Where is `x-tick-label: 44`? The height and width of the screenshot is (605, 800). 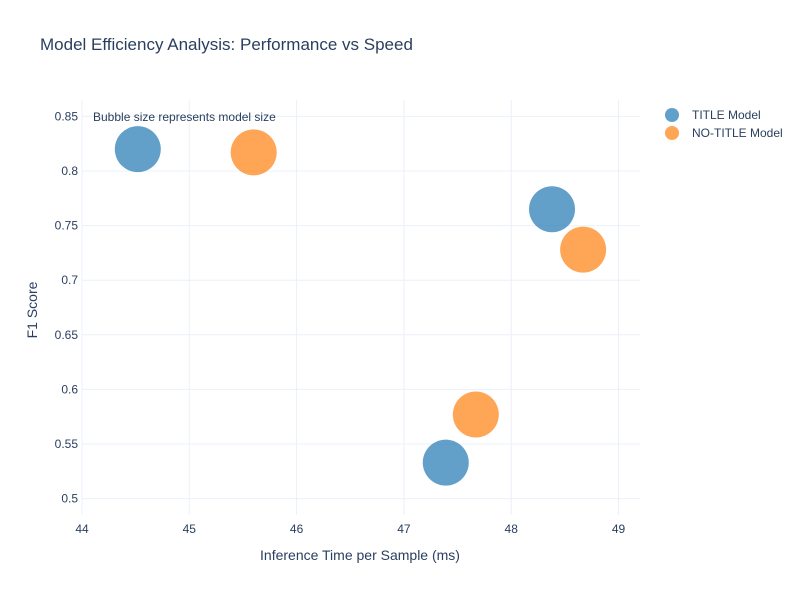
x-tick-label: 44 is located at coordinates (82, 529).